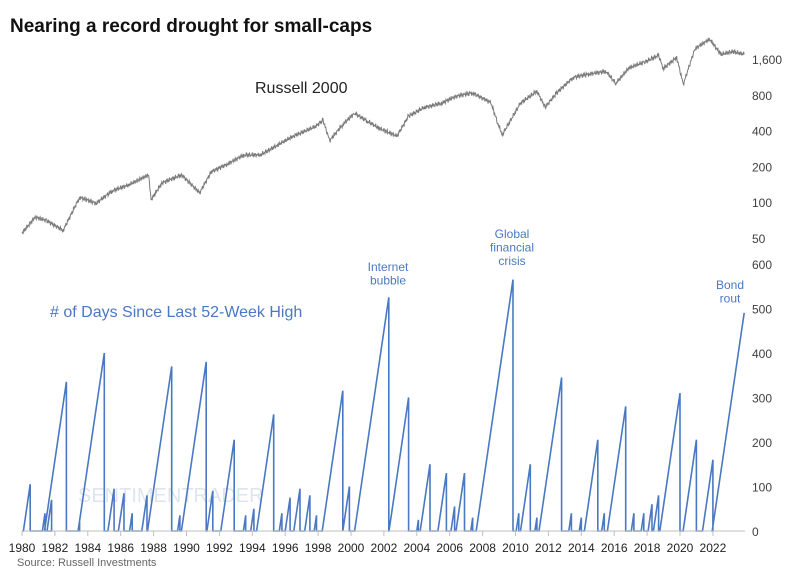  What do you see at coordinates (581, 548) in the screenshot?
I see `x-tick-label: 2014` at bounding box center [581, 548].